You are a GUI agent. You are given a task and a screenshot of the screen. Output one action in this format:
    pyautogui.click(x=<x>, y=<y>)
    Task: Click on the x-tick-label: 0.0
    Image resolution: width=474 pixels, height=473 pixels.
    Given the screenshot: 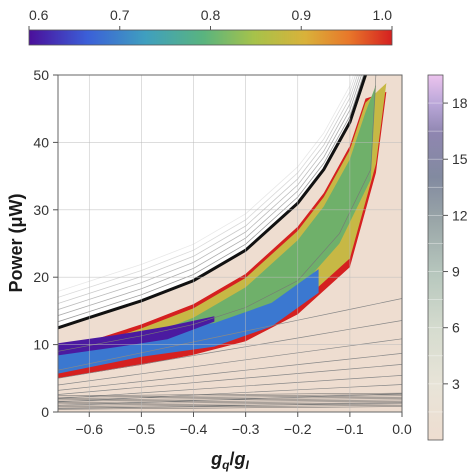 What is the action you would take?
    pyautogui.click(x=402, y=429)
    